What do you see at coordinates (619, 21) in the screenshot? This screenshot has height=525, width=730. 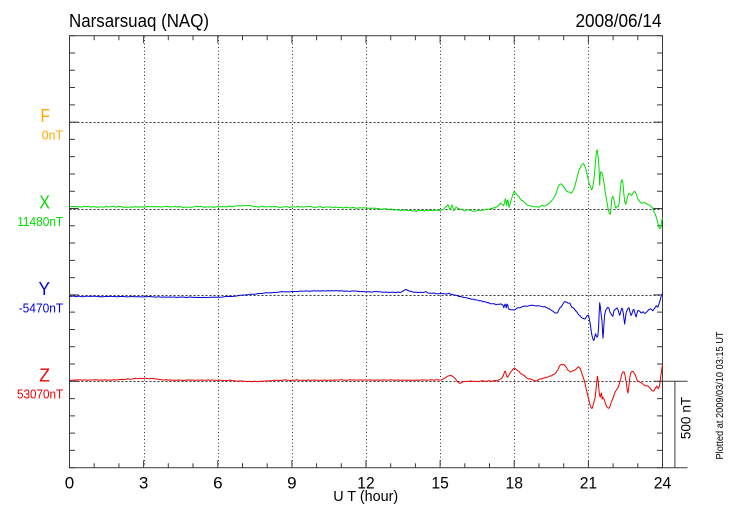 I see `svg-text: 2008/06/14` at bounding box center [619, 21].